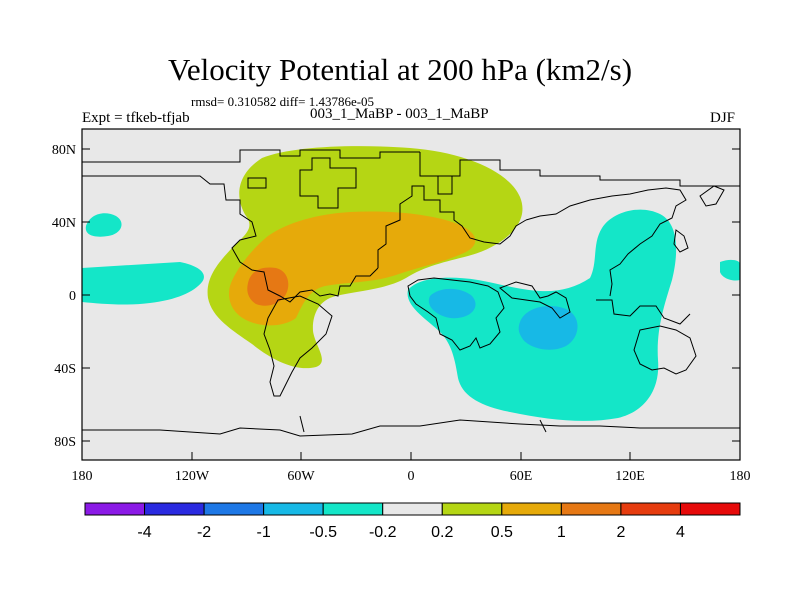  What do you see at coordinates (64, 150) in the screenshot?
I see `lat-label-80n: 80N` at bounding box center [64, 150].